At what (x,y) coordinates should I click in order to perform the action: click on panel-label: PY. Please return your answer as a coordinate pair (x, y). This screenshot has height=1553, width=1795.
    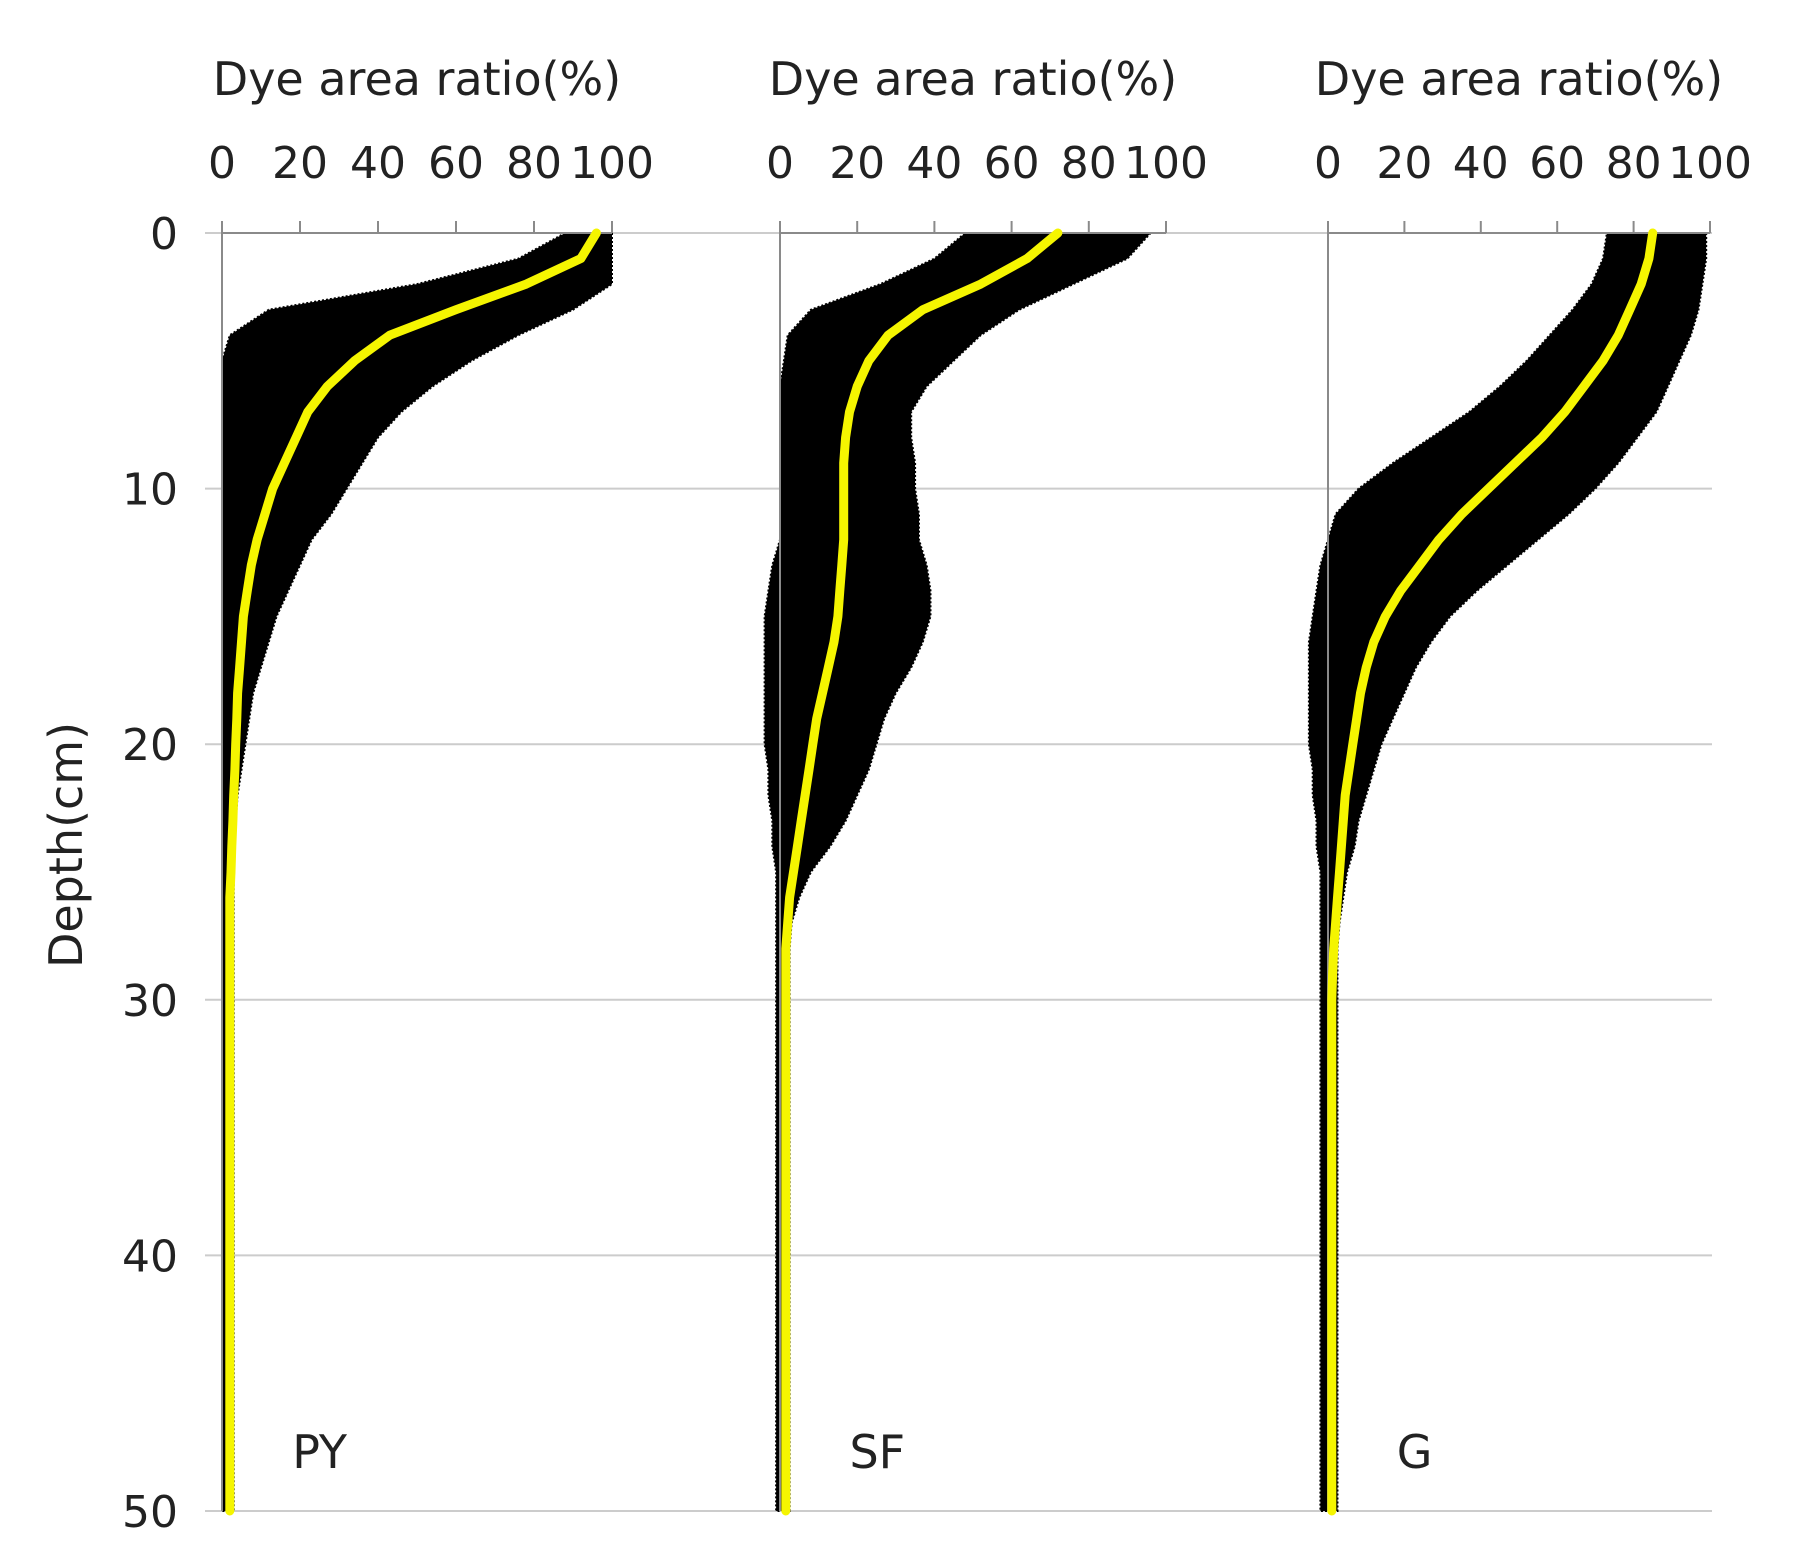
    Looking at the image, I should click on (320, 1452).